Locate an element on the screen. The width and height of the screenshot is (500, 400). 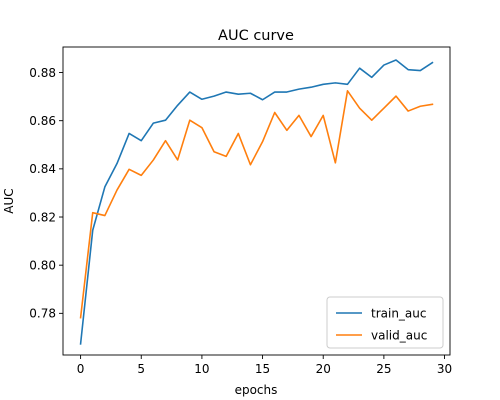
y-tick-label: 0.82 is located at coordinates (42, 217).